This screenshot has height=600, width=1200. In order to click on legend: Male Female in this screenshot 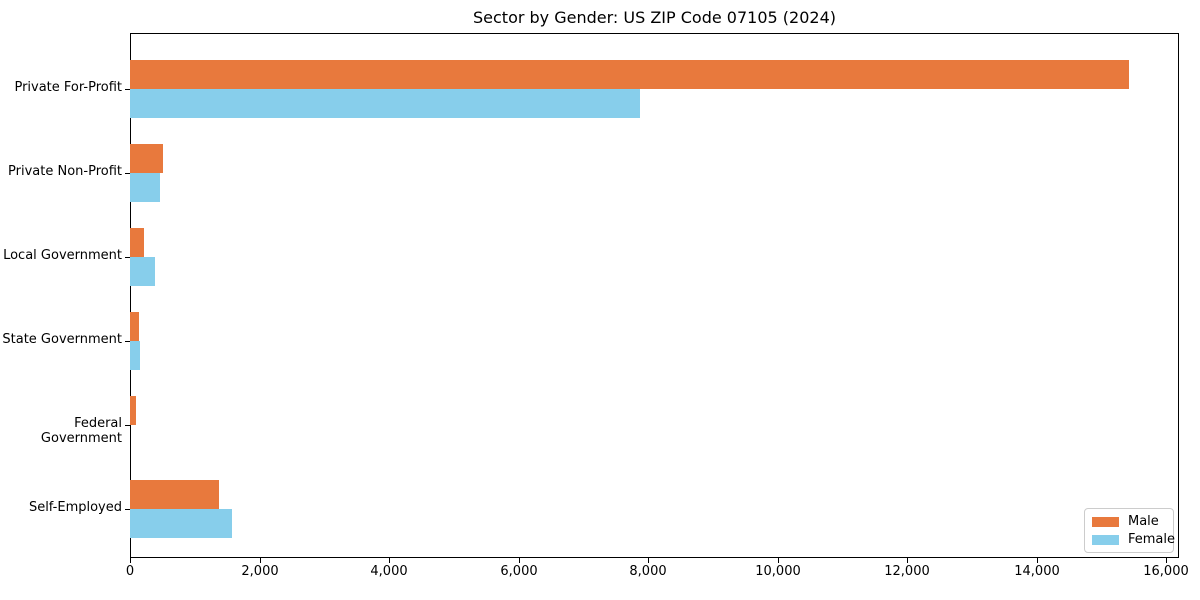, I will do `click(1129, 530)`.